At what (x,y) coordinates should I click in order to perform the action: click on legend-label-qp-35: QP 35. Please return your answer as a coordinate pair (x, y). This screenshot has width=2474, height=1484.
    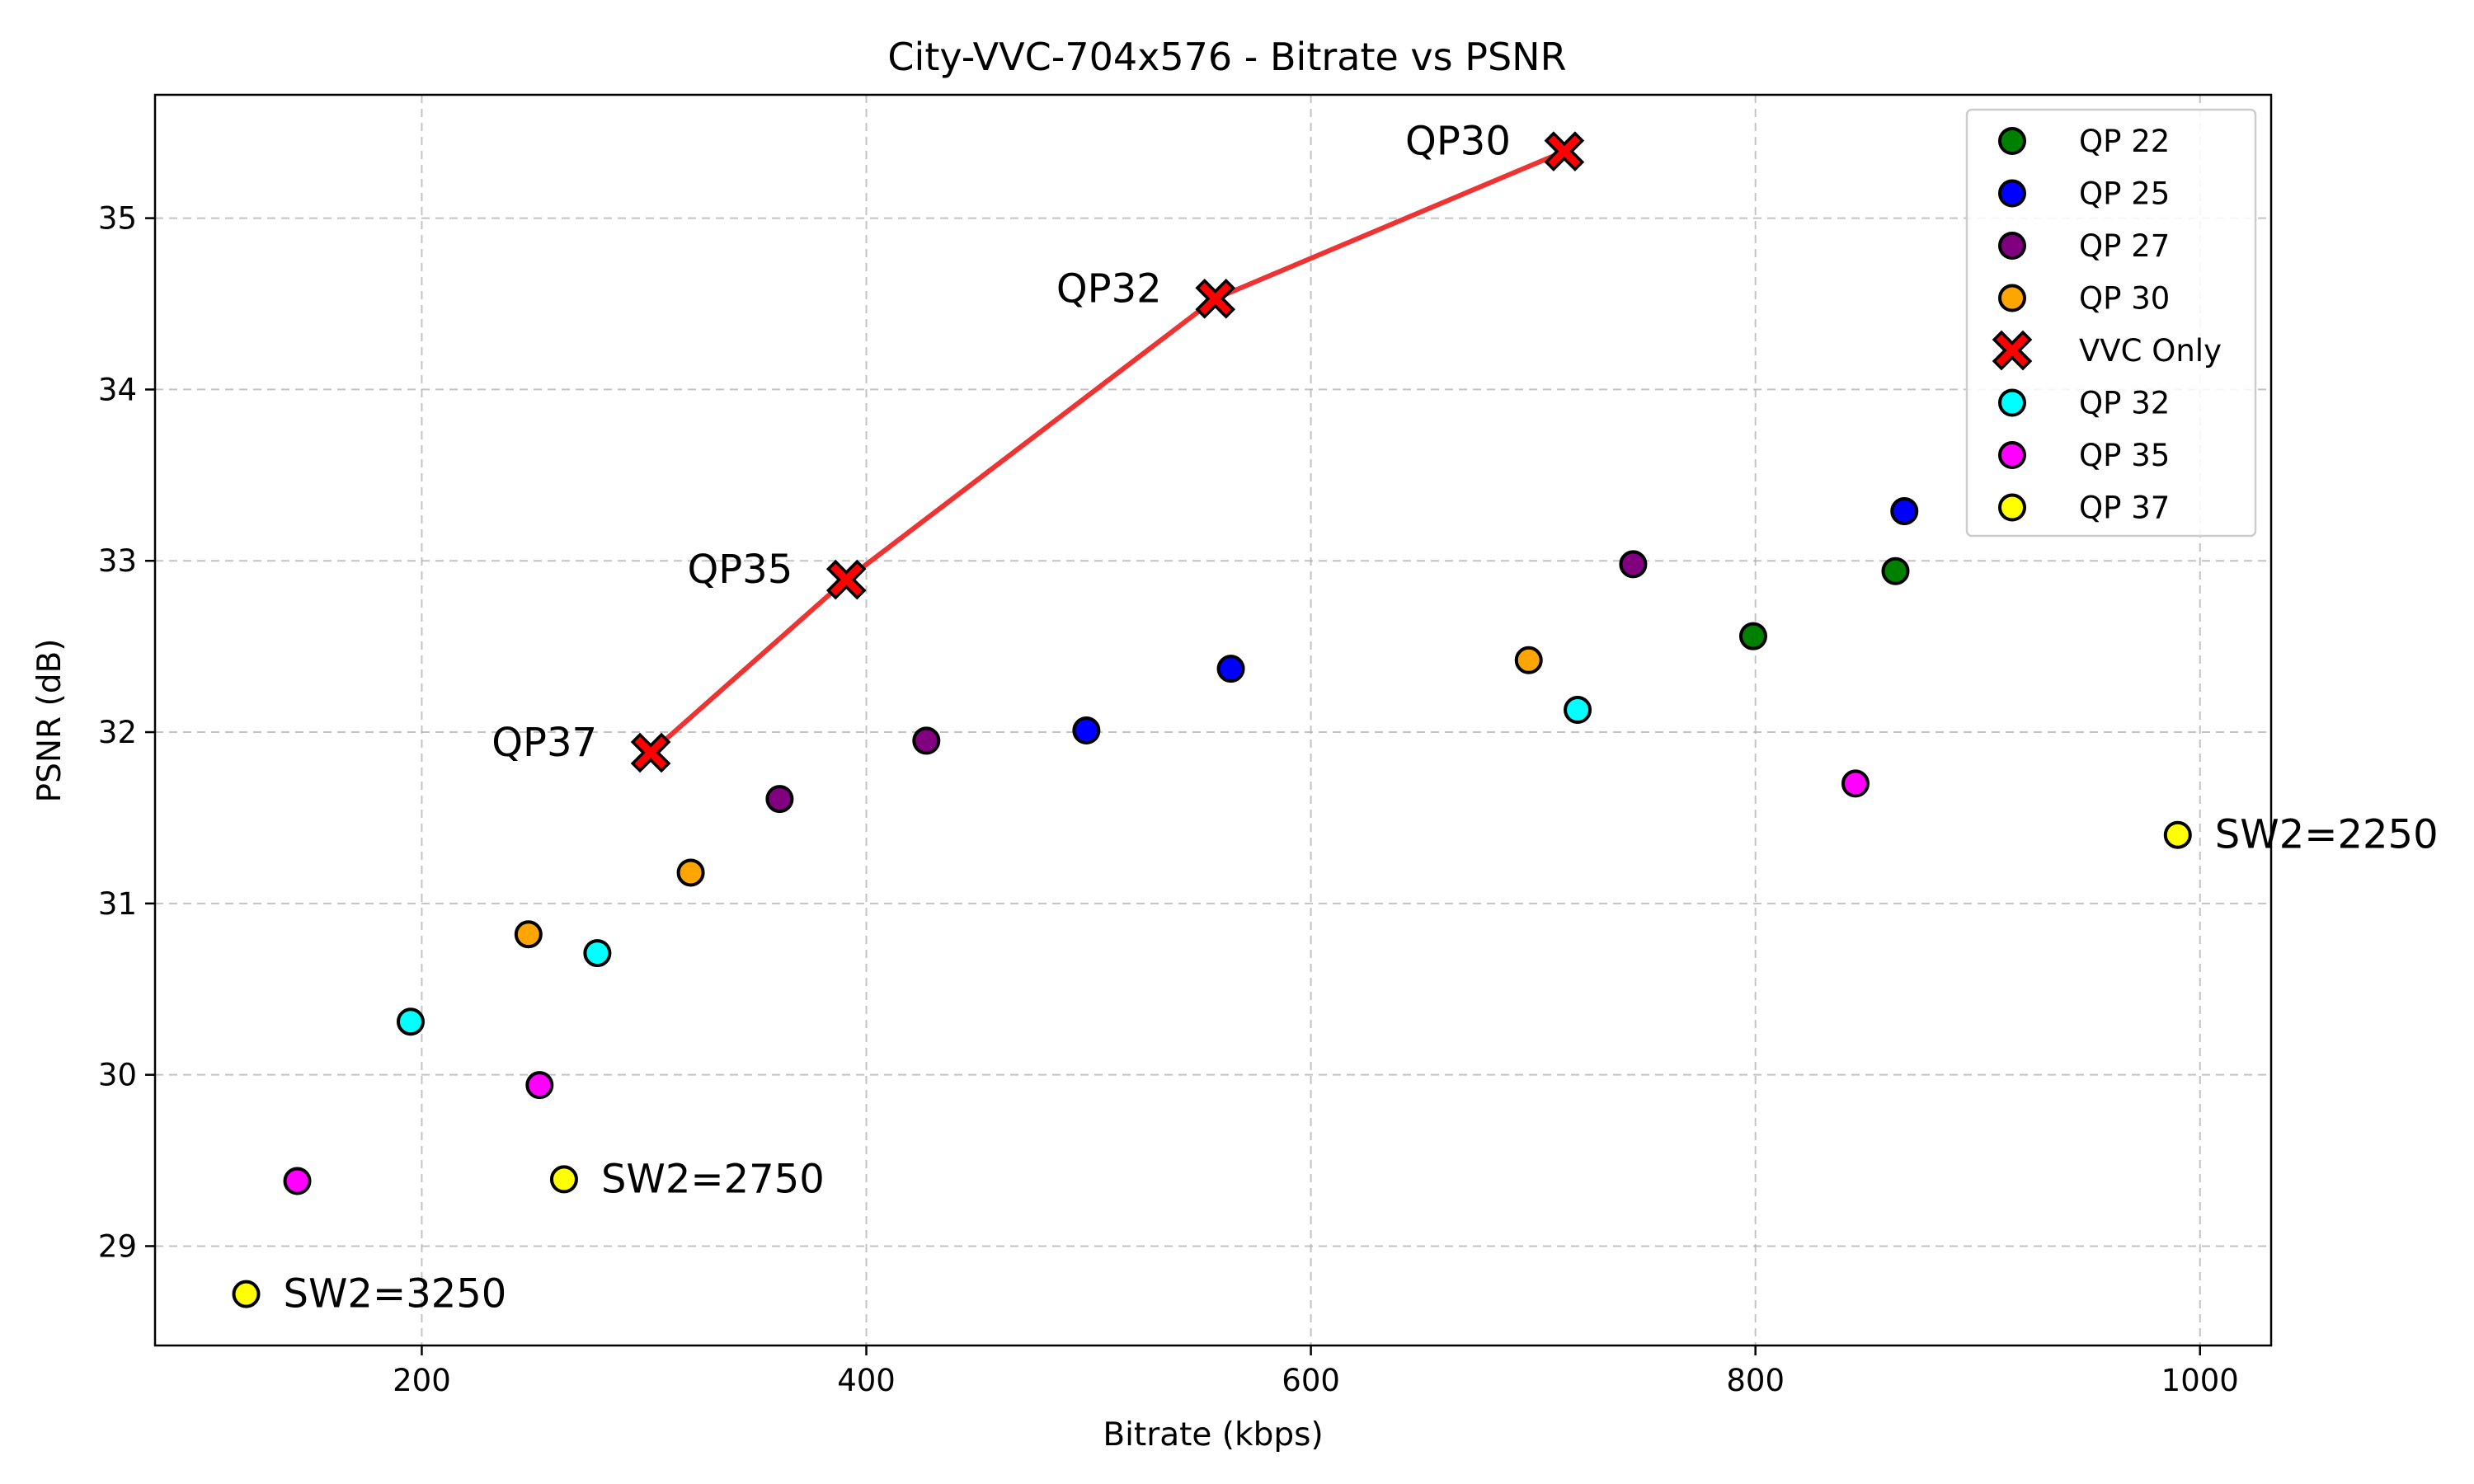
    Looking at the image, I should click on (2124, 455).